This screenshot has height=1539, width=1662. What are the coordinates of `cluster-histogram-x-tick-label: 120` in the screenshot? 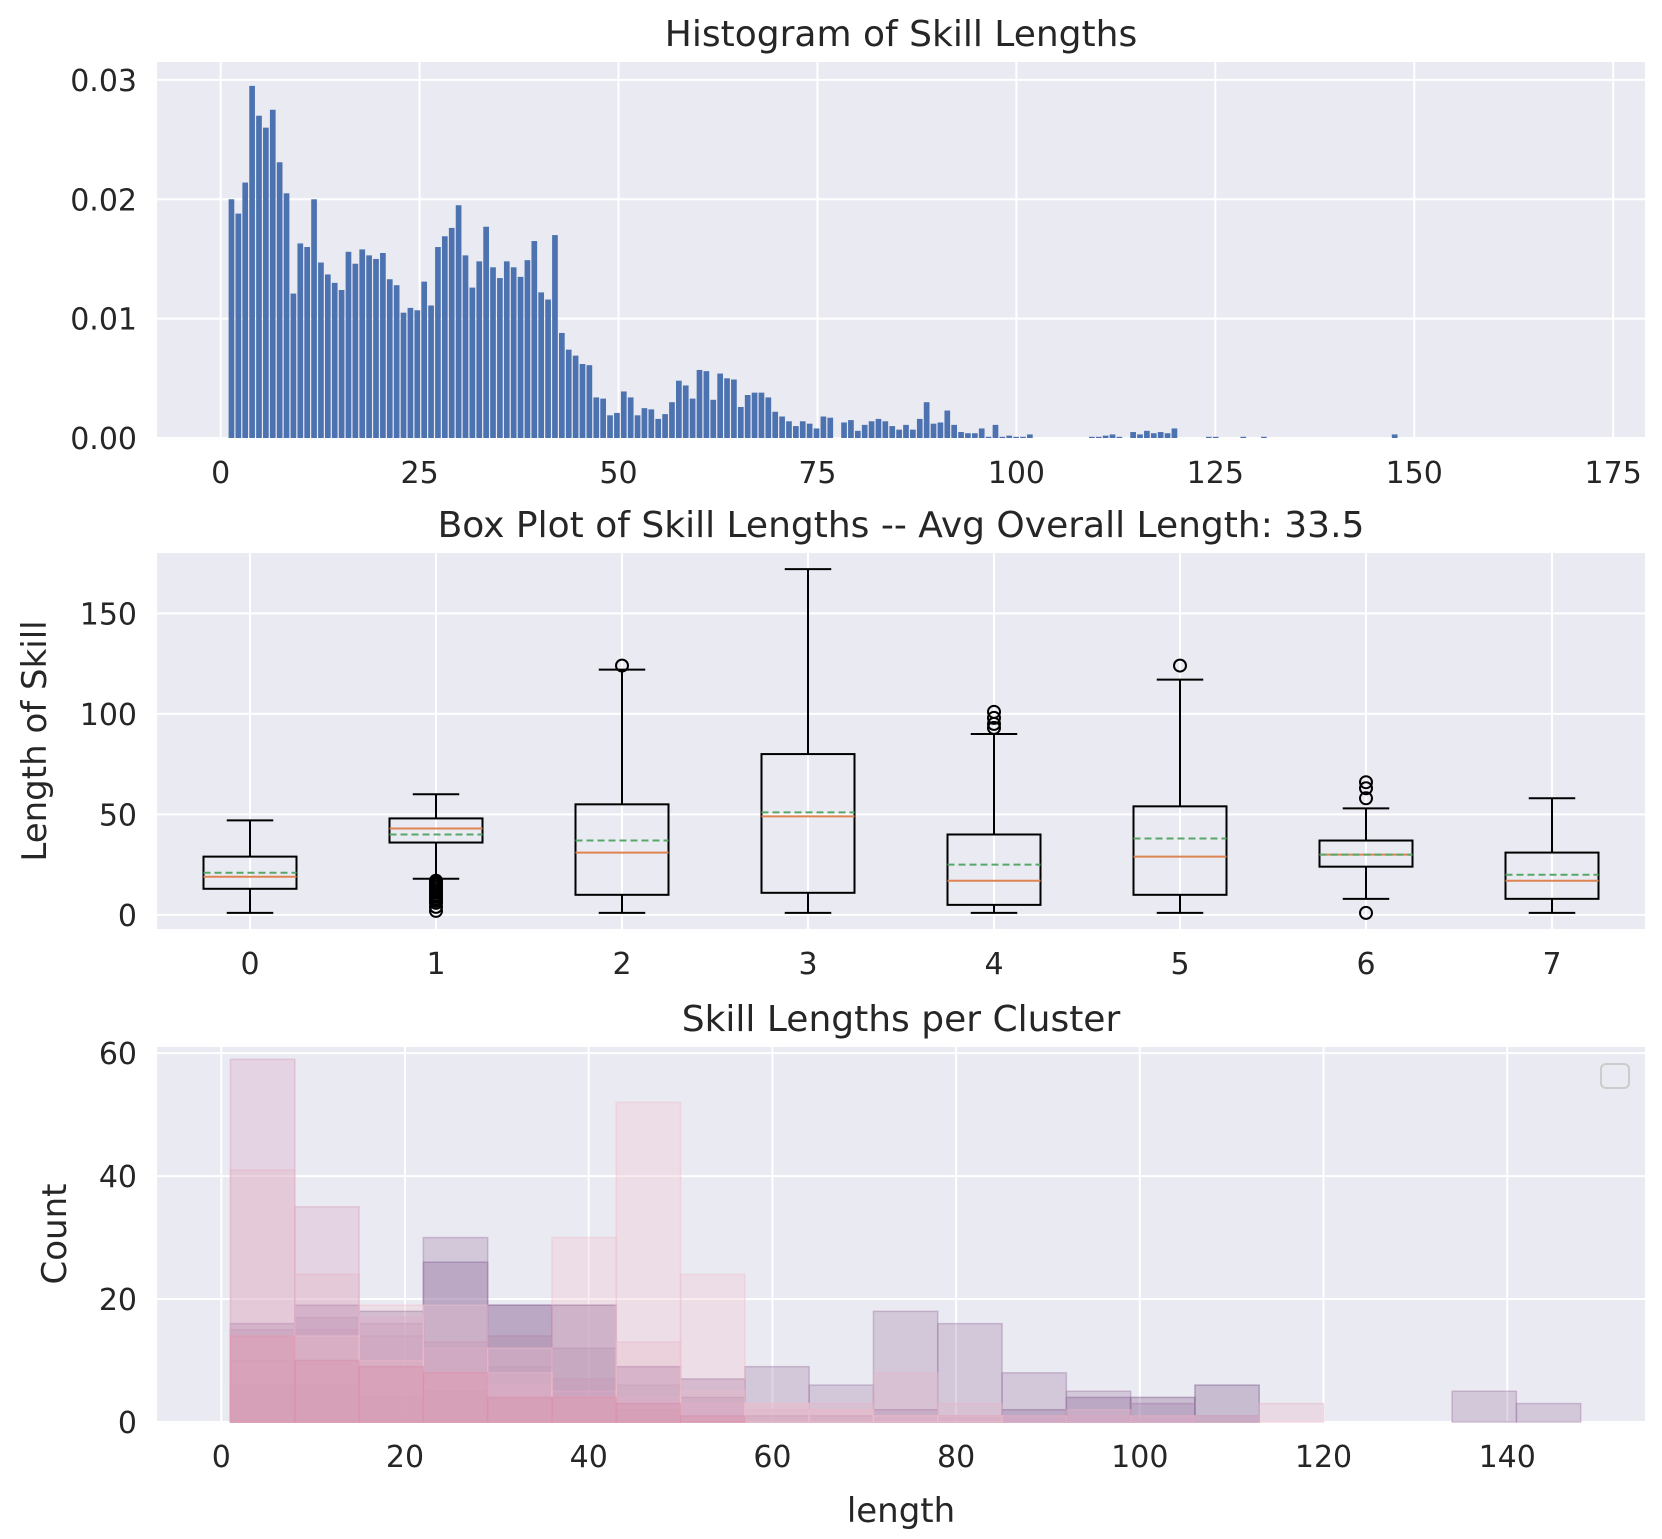 It's located at (1323, 1457).